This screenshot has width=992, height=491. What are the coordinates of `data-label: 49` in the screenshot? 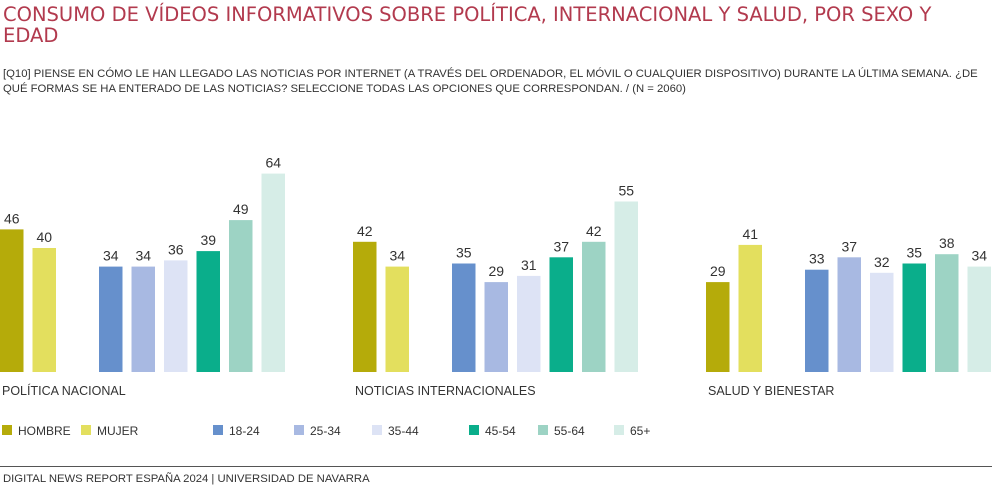 It's located at (241, 209).